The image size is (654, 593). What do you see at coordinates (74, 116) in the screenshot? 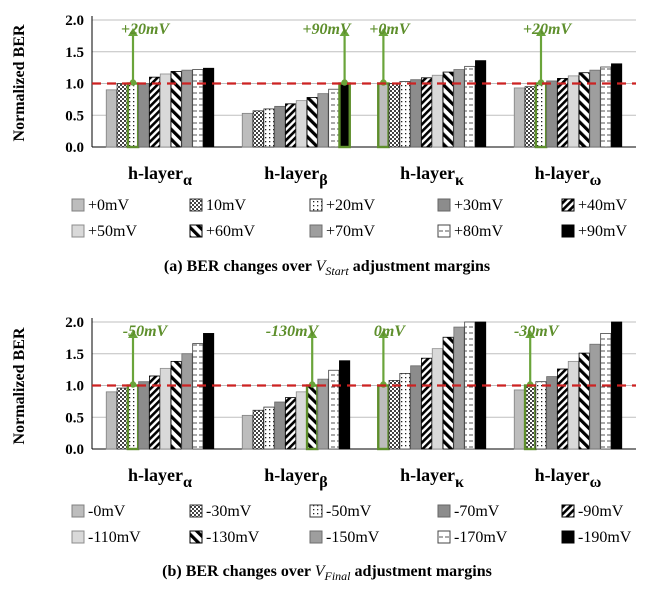
I see `y-tick-label: 0.5` at bounding box center [74, 116].